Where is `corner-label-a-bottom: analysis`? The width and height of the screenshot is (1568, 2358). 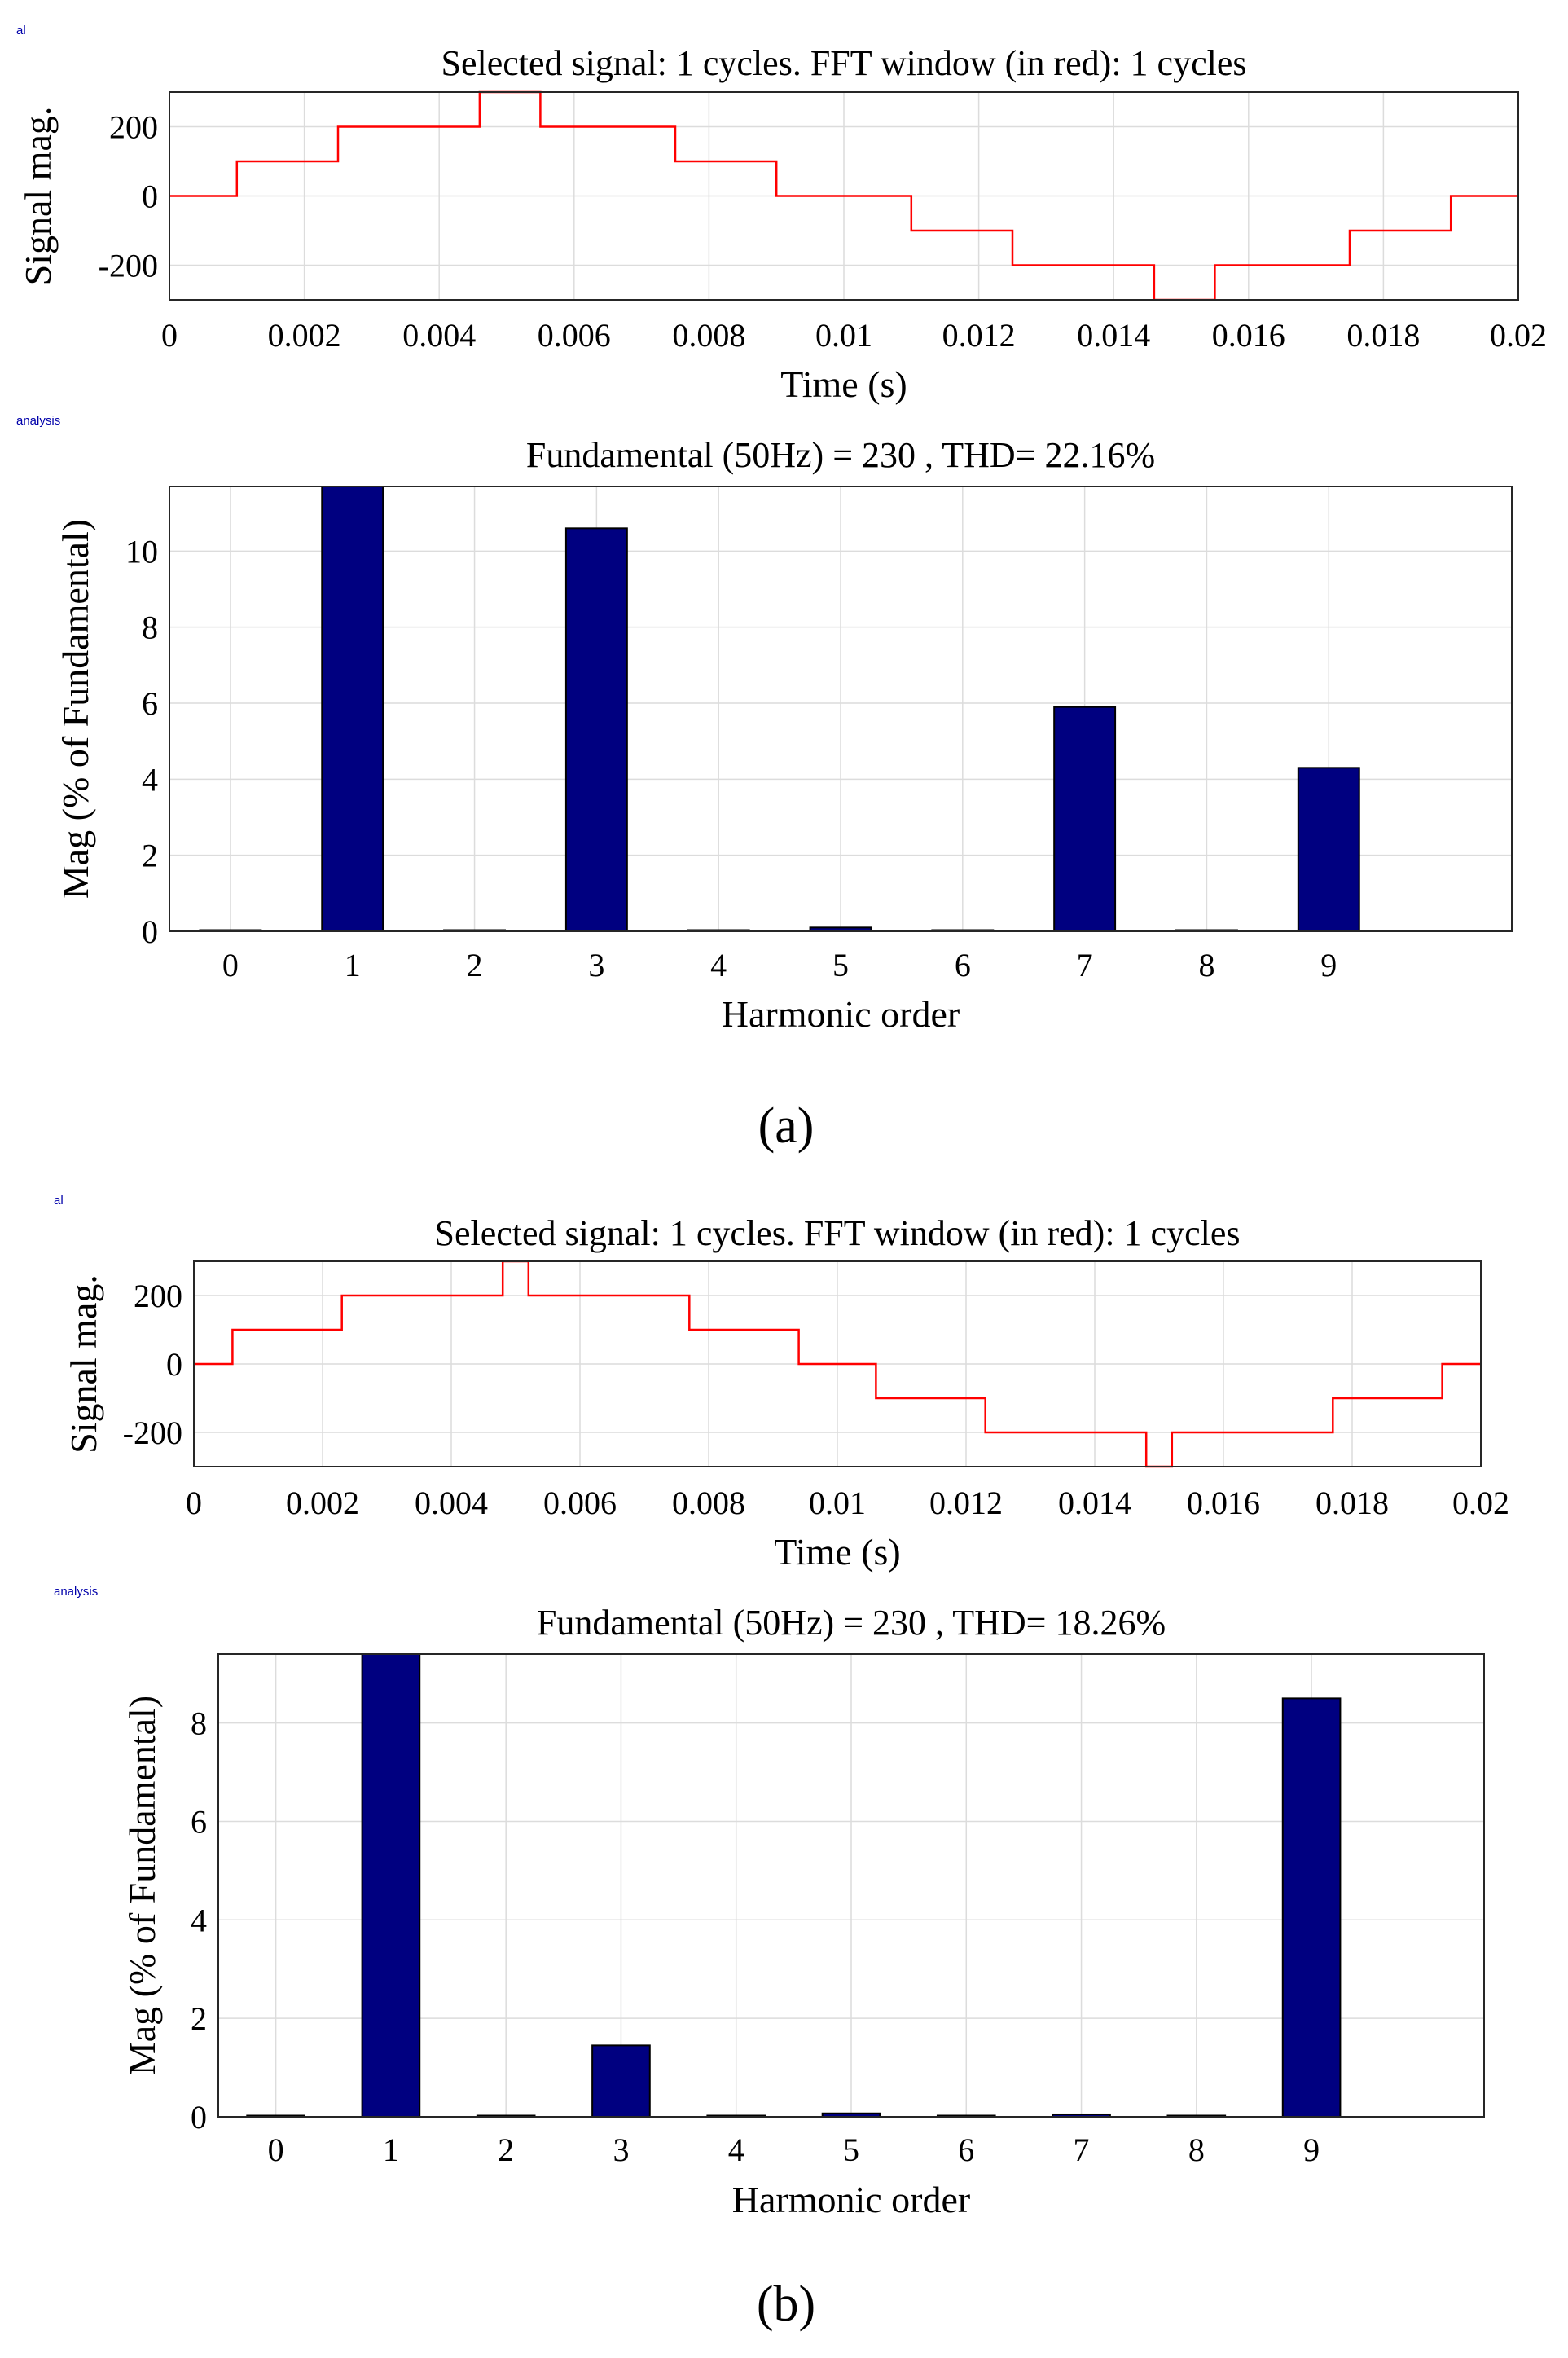 corner-label-a-bottom: analysis is located at coordinates (38, 421).